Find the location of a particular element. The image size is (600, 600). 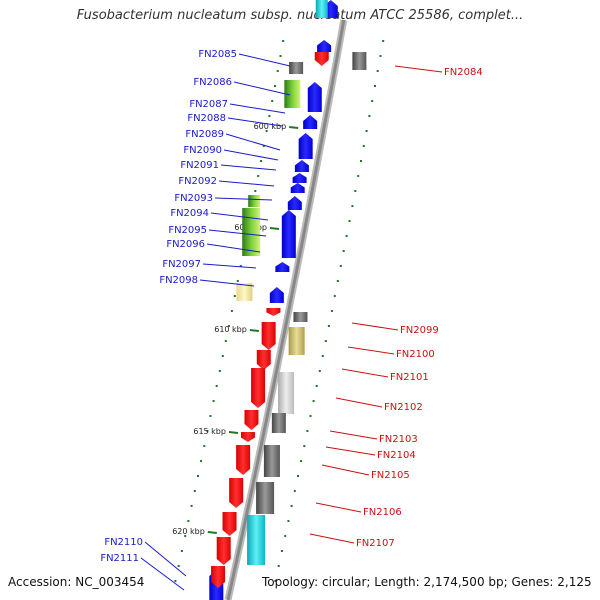

gene-label-left: FN2094 is located at coordinates (189, 213).